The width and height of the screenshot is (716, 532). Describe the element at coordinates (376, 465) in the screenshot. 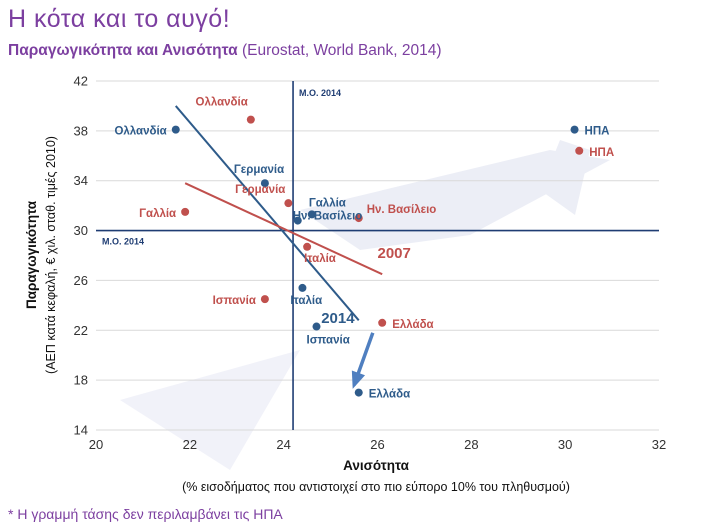

I see `x-axis-title: Ανισότητα` at that location.